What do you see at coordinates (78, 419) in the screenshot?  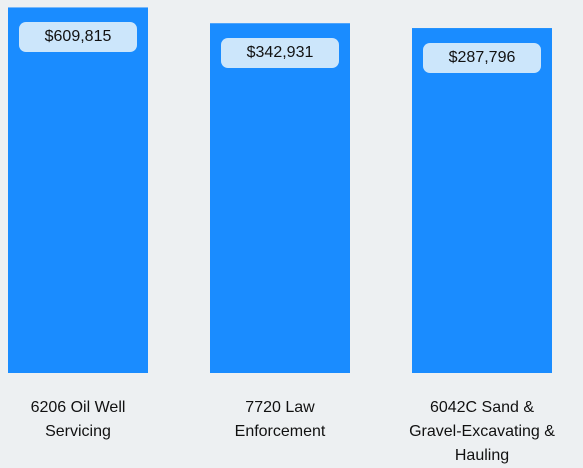 I see `x-tick-label: 6206 Oil Well Servicing` at bounding box center [78, 419].